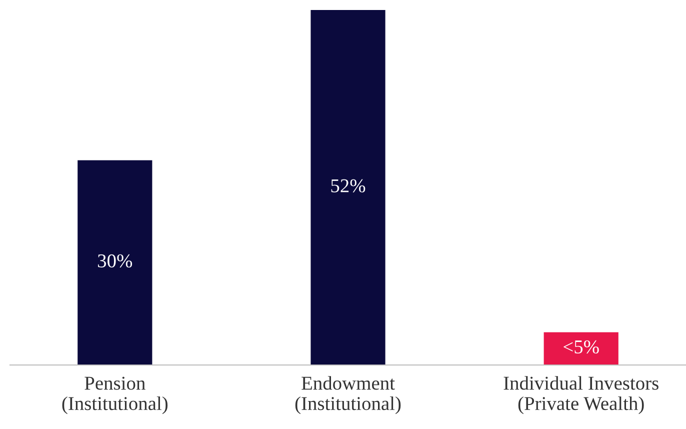 The width and height of the screenshot is (686, 429). What do you see at coordinates (581, 395) in the screenshot?
I see `x-tick-label: Individual Investors (Private Wealth)` at bounding box center [581, 395].